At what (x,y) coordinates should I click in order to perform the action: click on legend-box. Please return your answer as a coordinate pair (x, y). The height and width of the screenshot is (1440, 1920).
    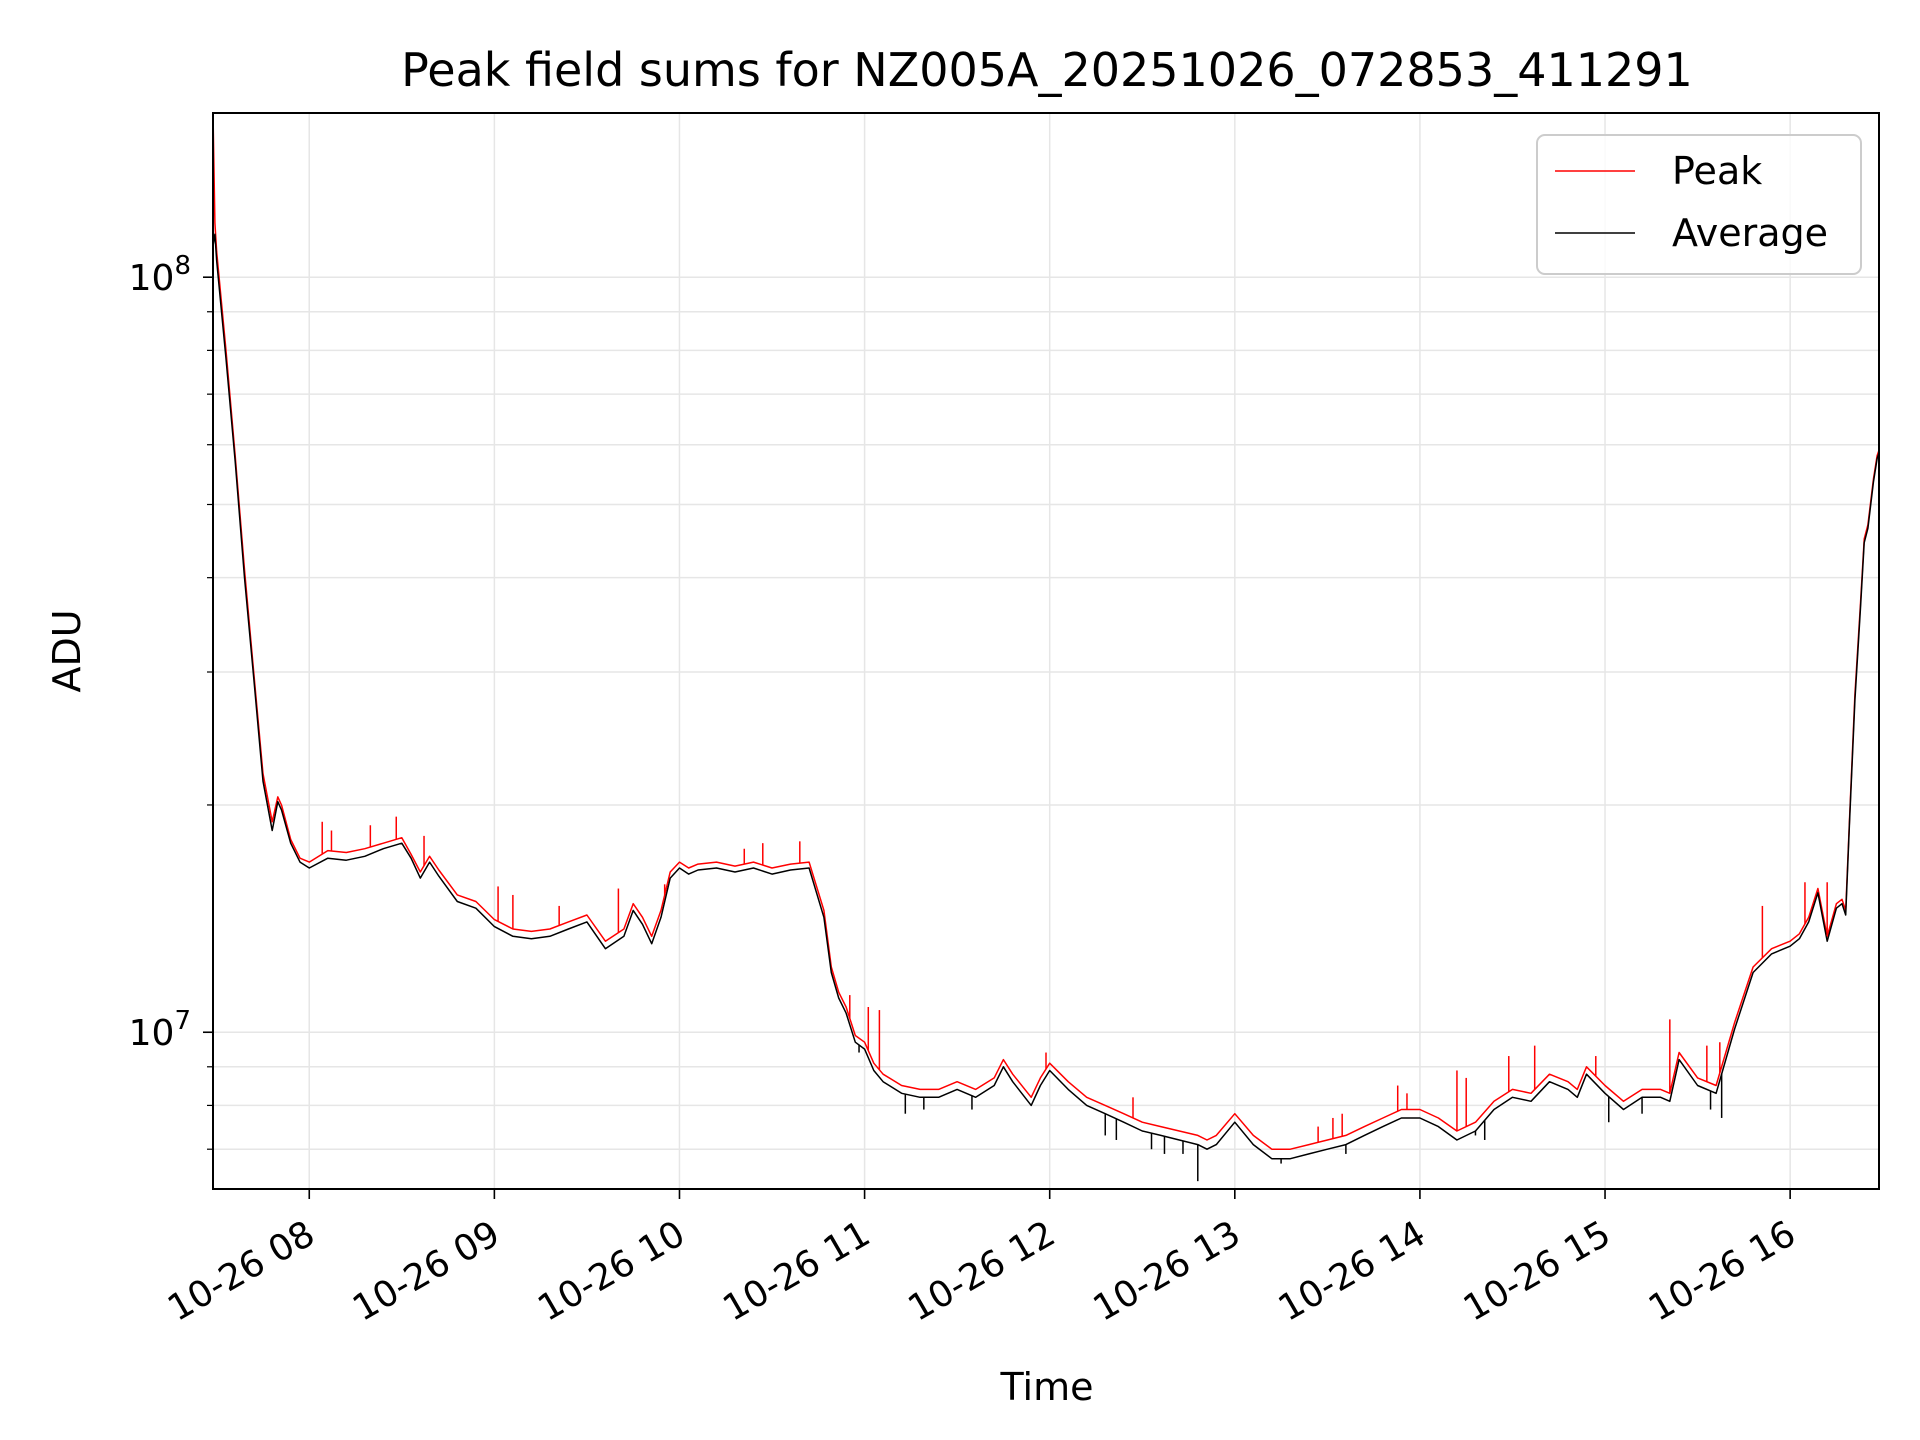
    Looking at the image, I should click on (1699, 204).